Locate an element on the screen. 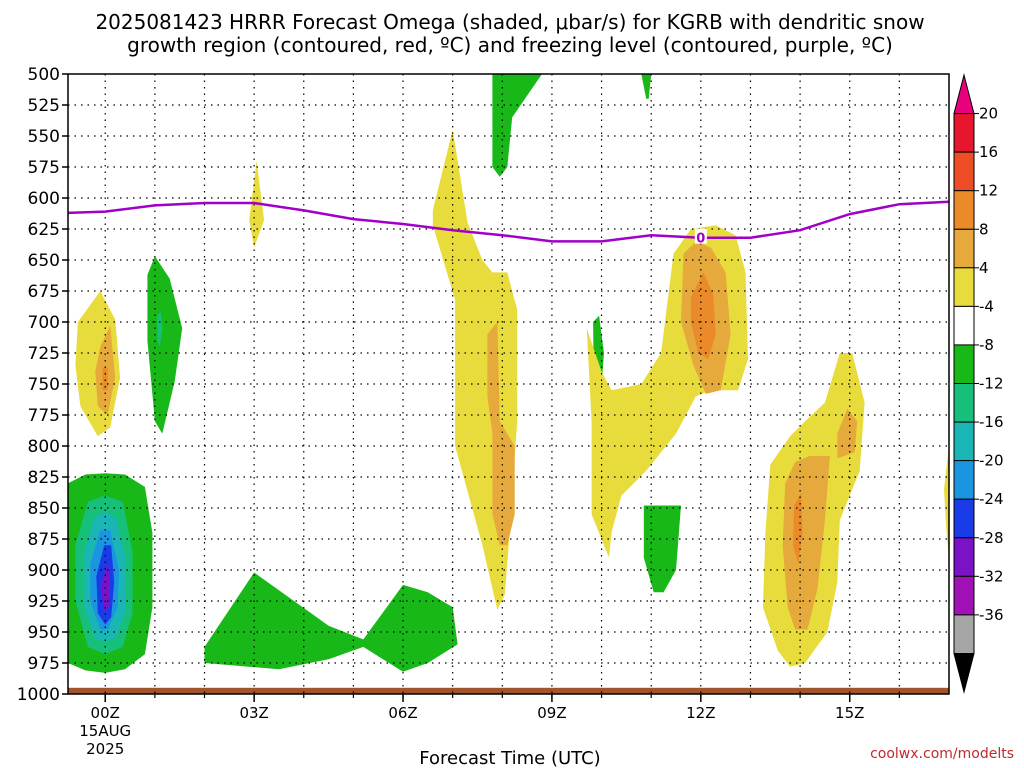  freezing-level-label: 0 is located at coordinates (700, 239).